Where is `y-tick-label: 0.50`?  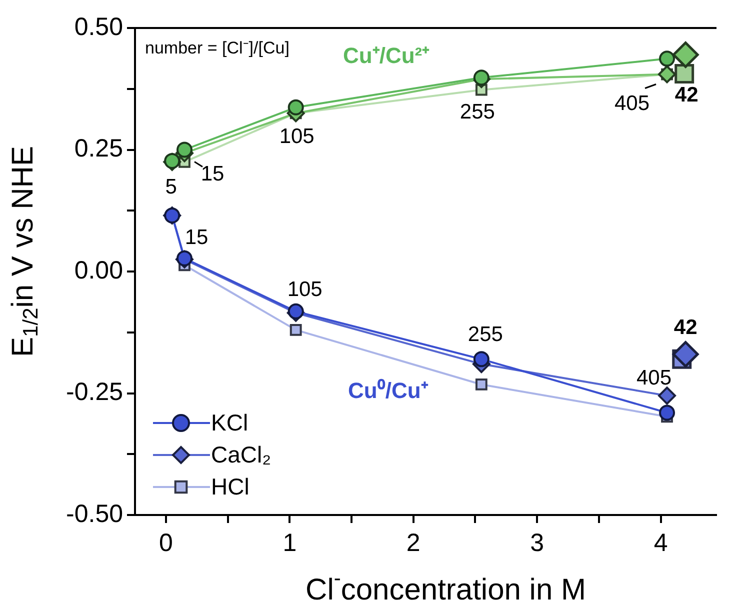 y-tick-label: 0.50 is located at coordinates (98, 26).